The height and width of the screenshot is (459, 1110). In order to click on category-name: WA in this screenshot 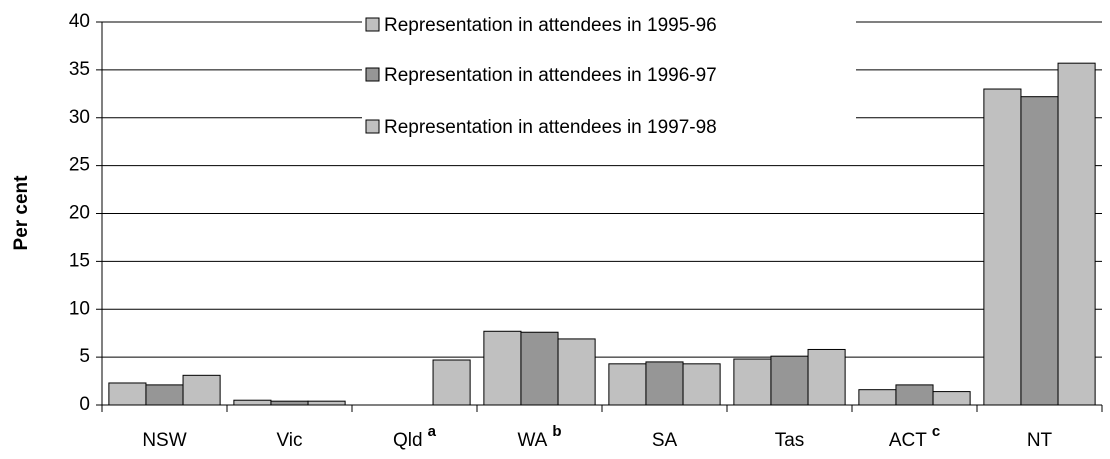, I will do `click(532, 440)`.